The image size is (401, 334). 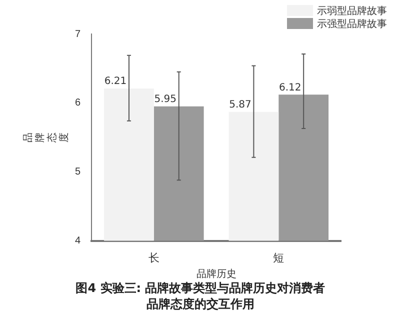 I want to click on caption: 图4 实验三: 品牌故事类型与品牌历史对消费者品牌态度的交互作用, so click(x=201, y=296).